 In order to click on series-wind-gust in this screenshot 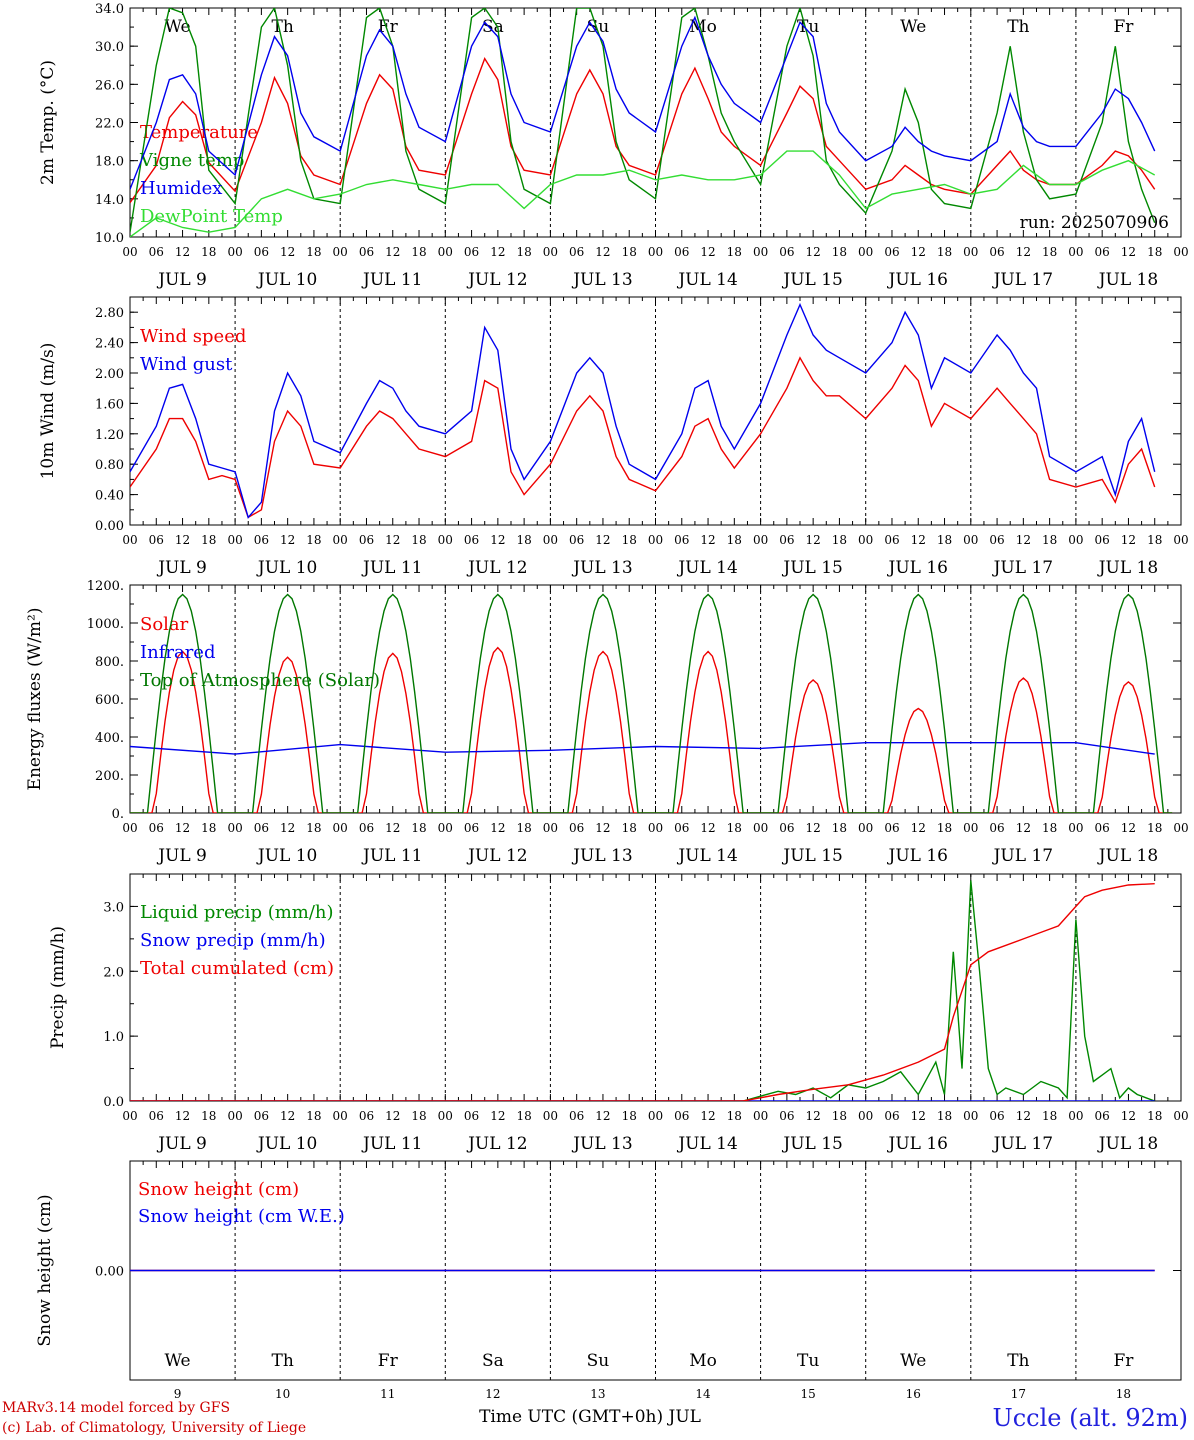, I will do `click(643, 410)`.